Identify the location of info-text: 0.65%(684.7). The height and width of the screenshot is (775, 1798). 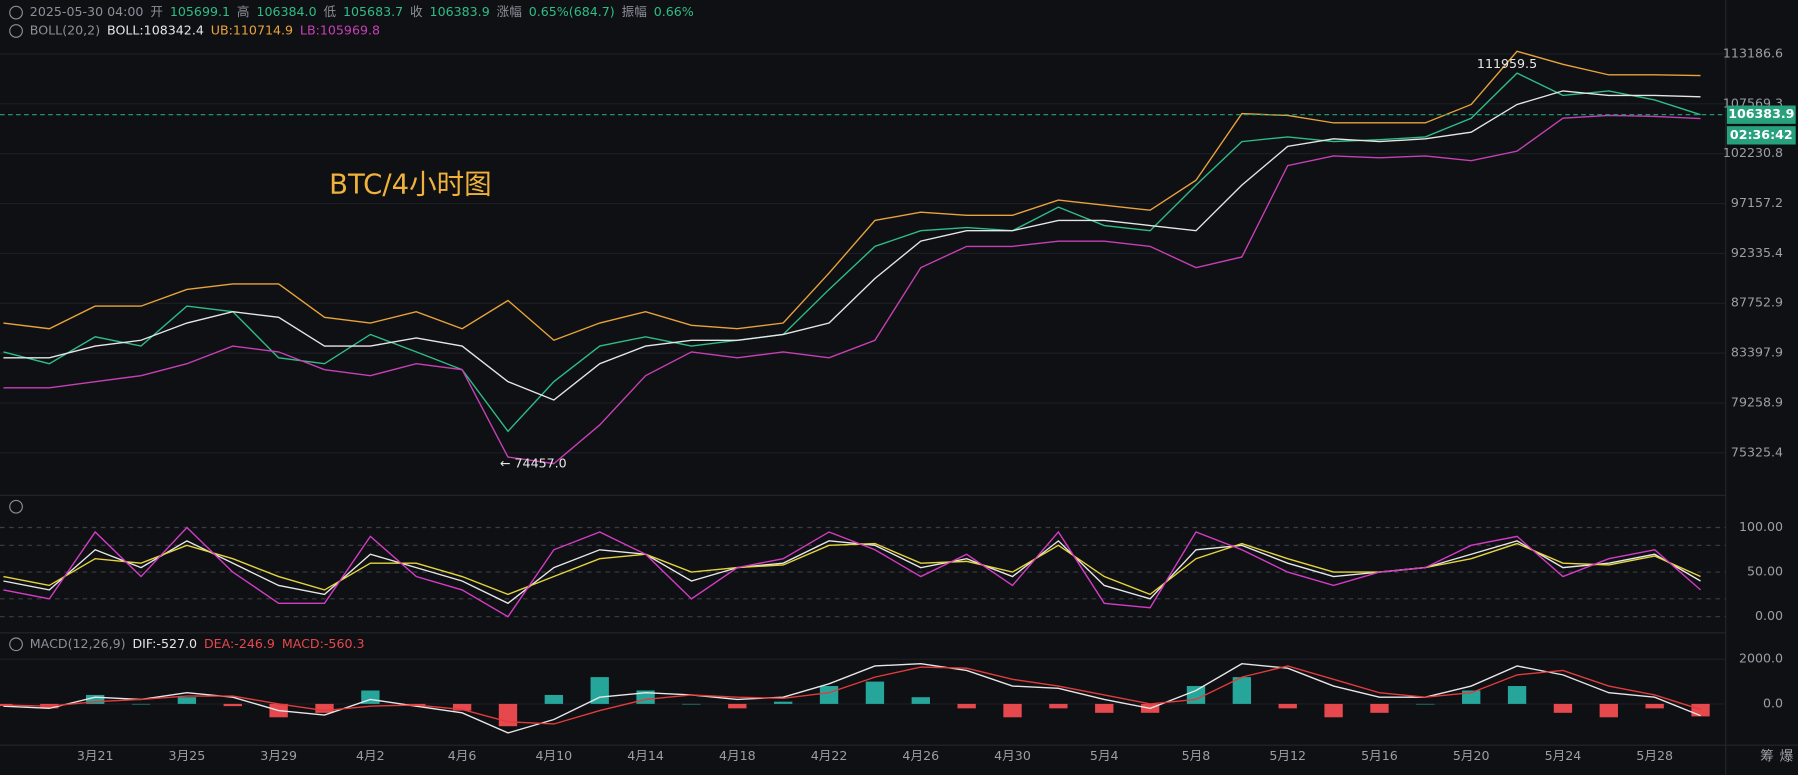
(572, 11).